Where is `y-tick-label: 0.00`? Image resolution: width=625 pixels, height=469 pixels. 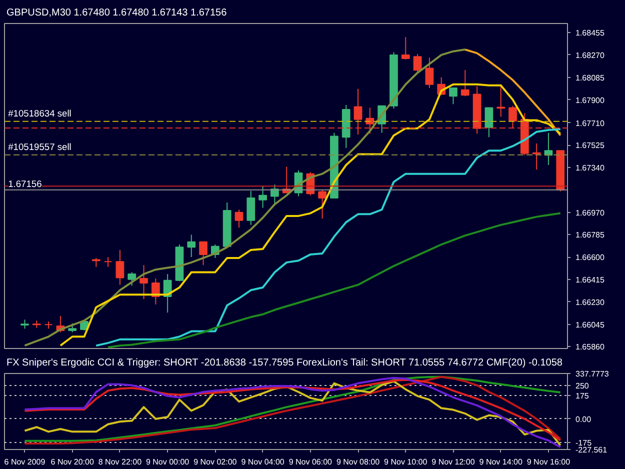
y-tick-label: 0.00 is located at coordinates (584, 419).